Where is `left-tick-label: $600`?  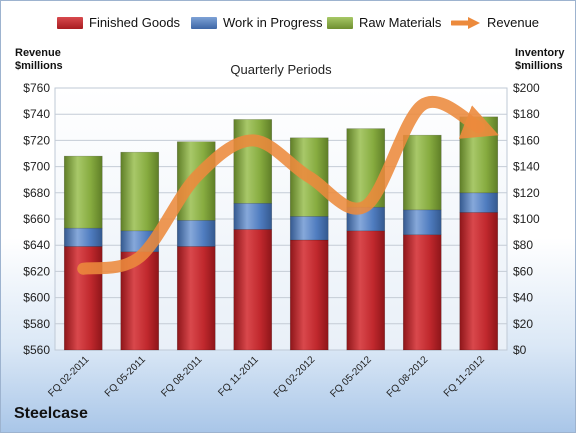
left-tick-label: $600 is located at coordinates (36, 298).